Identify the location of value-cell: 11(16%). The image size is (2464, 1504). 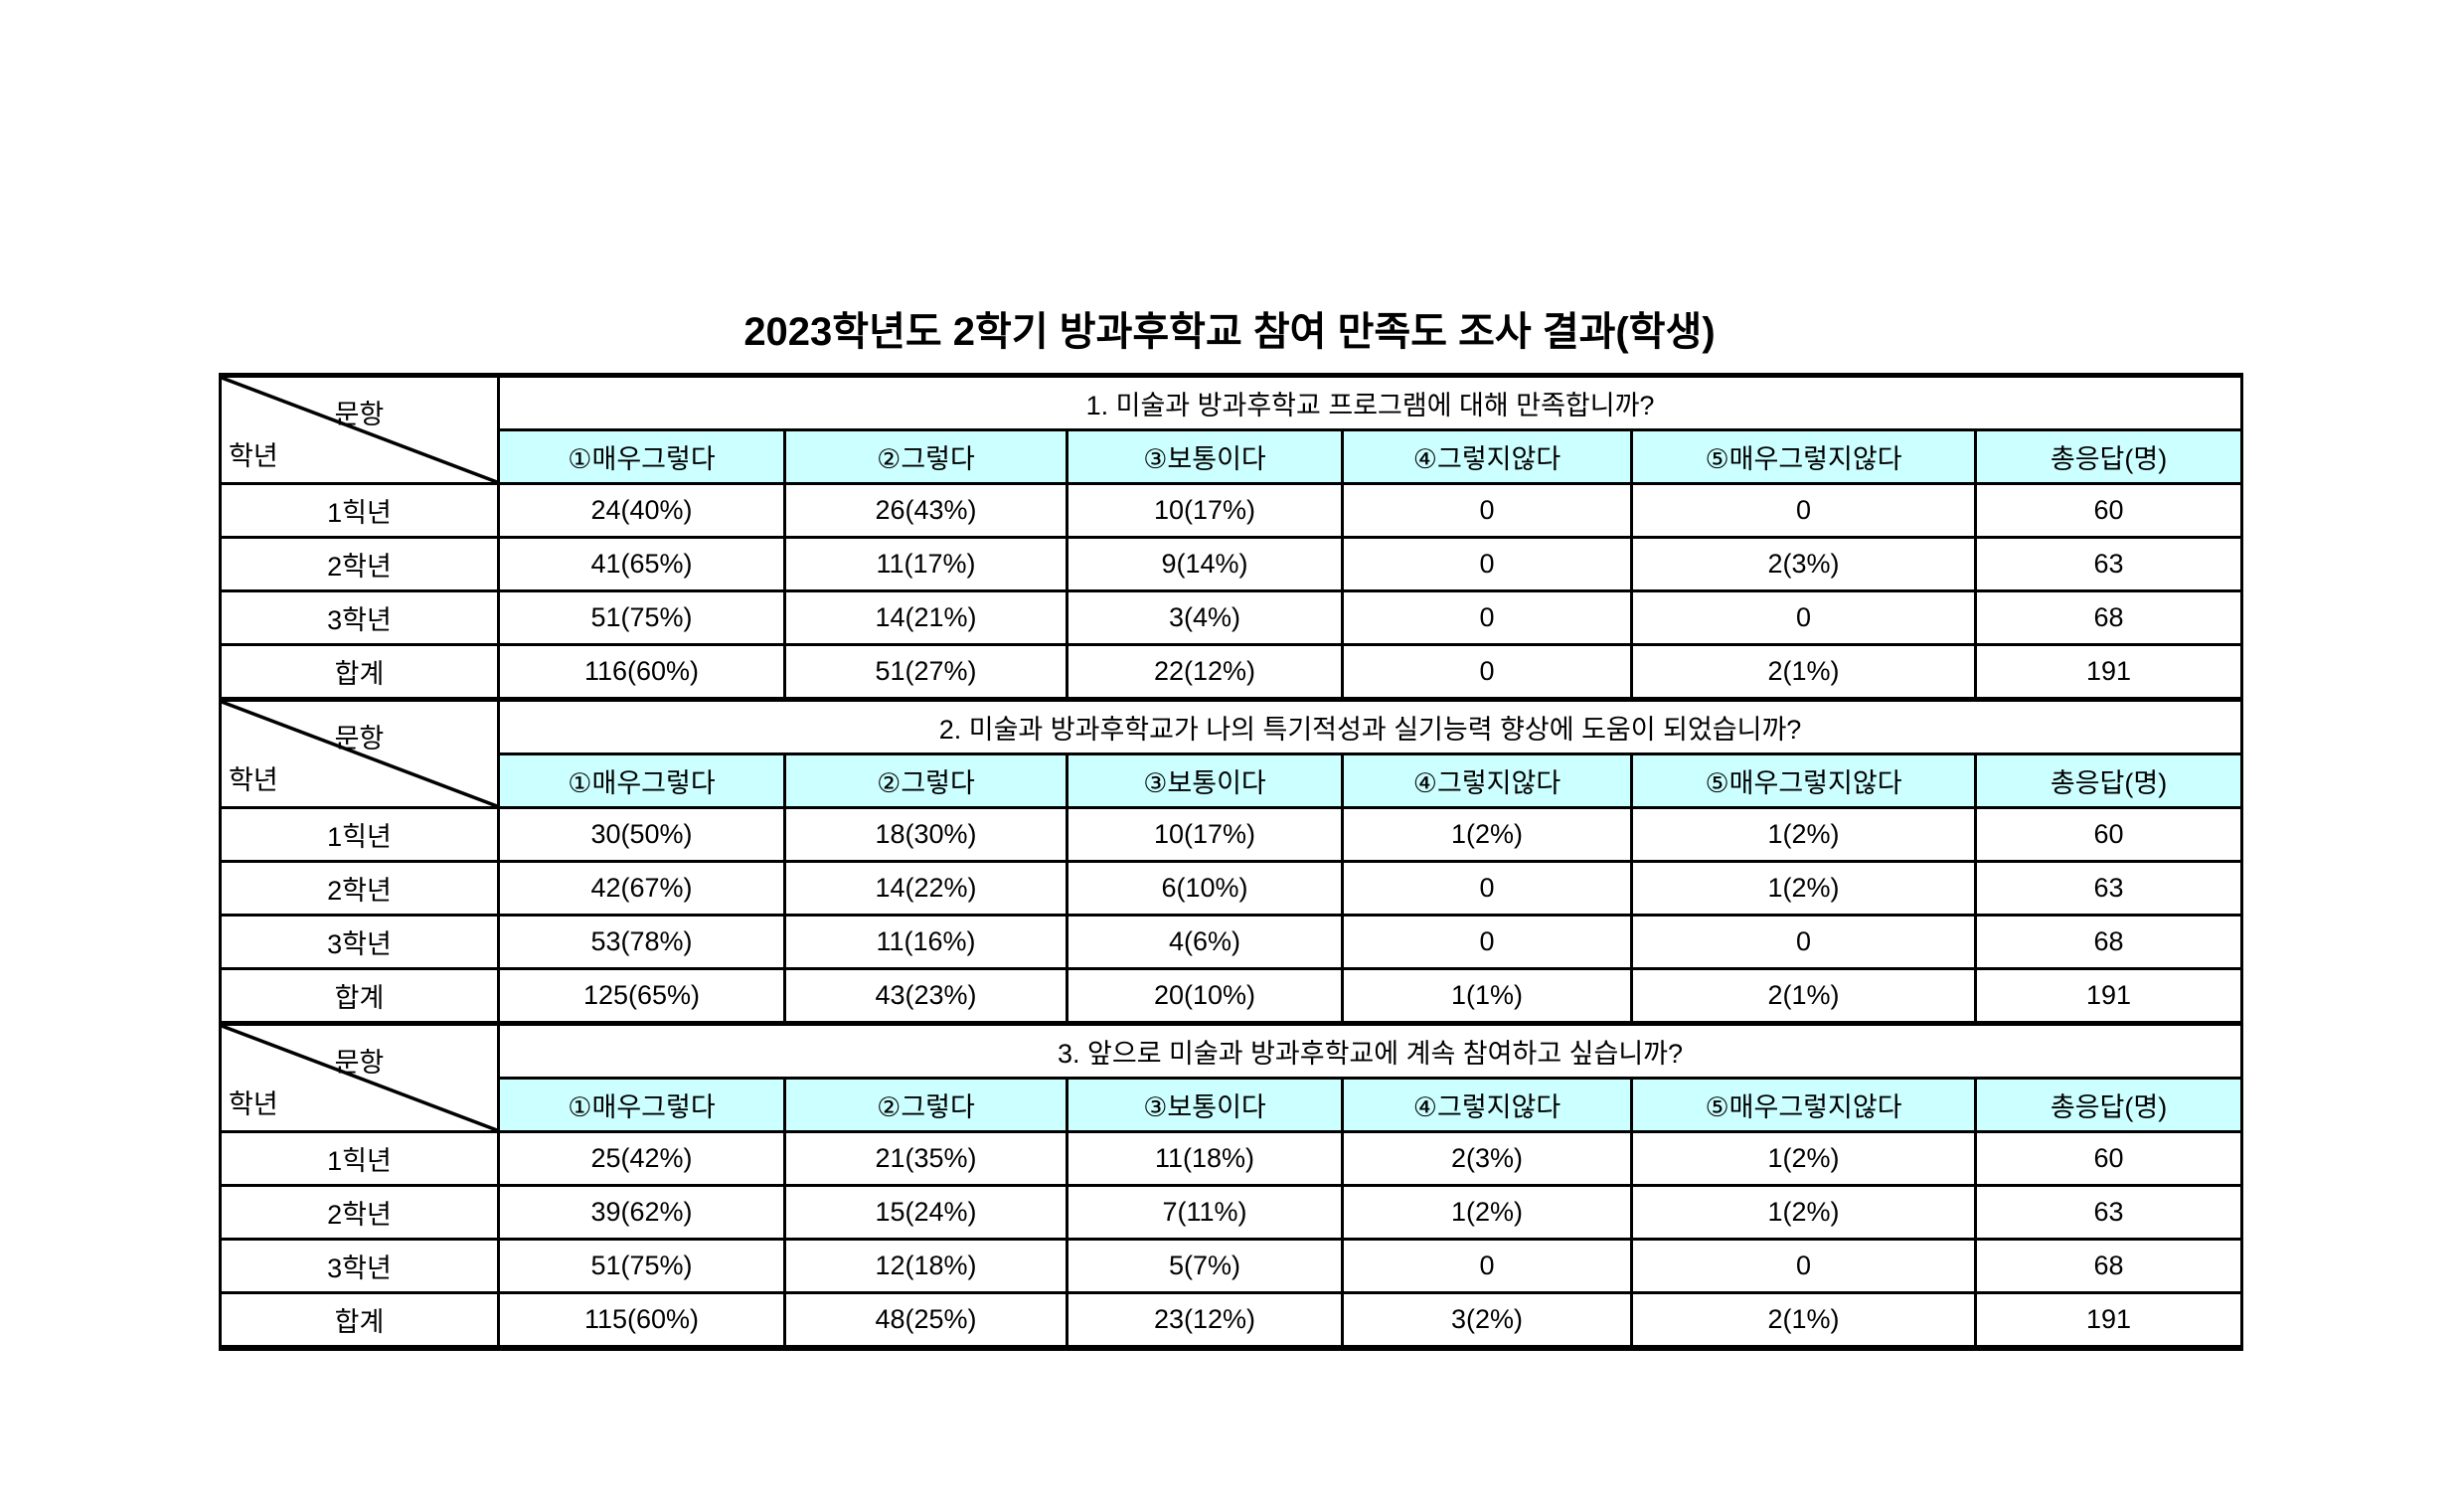
(926, 942).